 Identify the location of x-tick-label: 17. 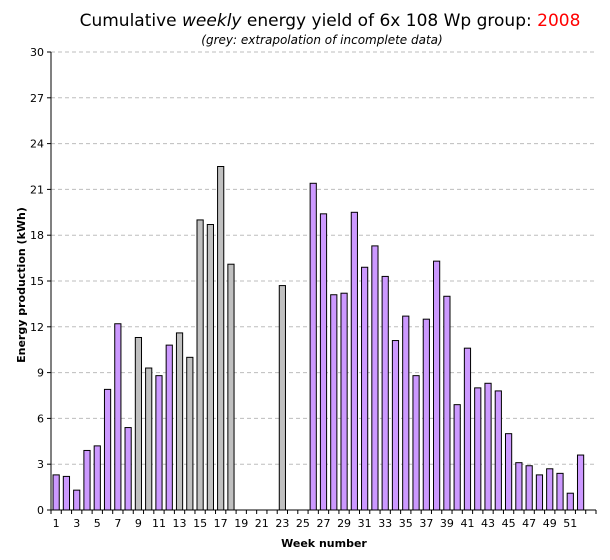
(221, 523).